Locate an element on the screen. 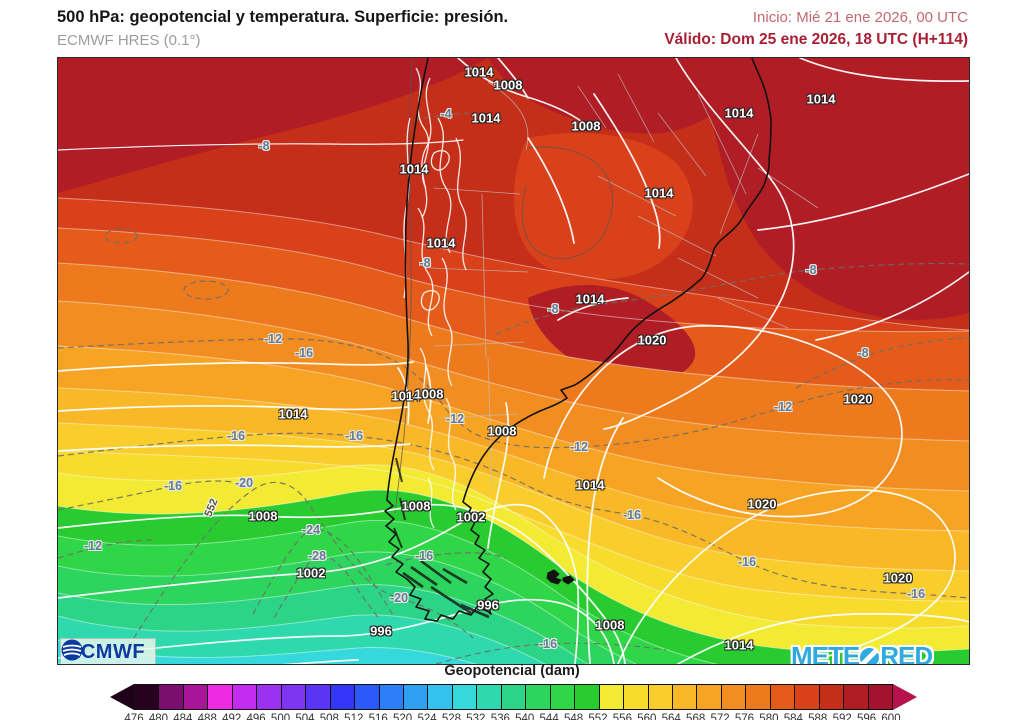 Image resolution: width=1024 pixels, height=720 pixels. colorbar-tick: 560 is located at coordinates (647, 716).